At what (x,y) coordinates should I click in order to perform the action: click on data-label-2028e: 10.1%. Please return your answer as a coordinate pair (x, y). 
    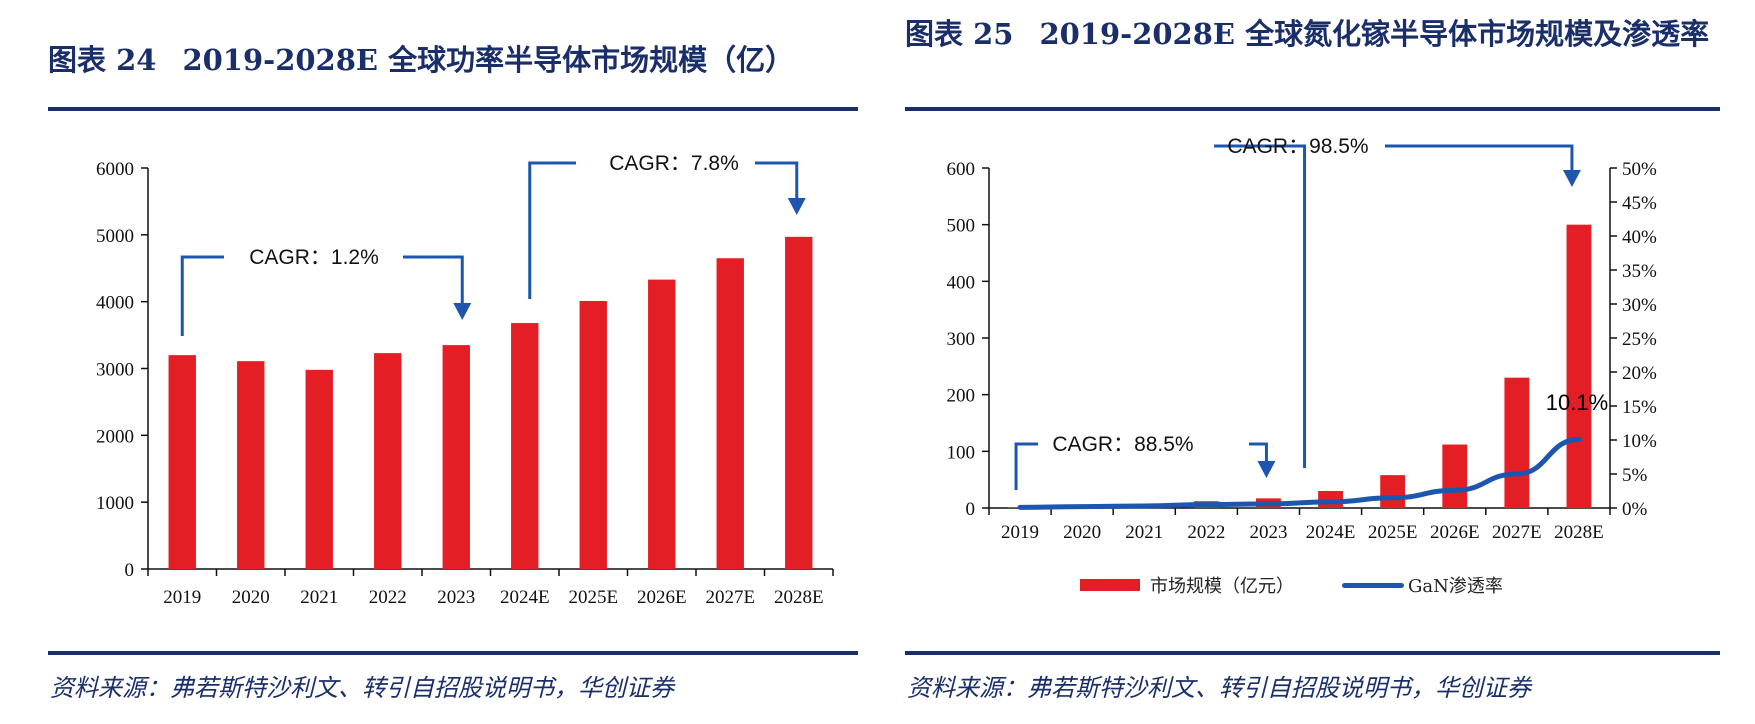
    Looking at the image, I should click on (1577, 402).